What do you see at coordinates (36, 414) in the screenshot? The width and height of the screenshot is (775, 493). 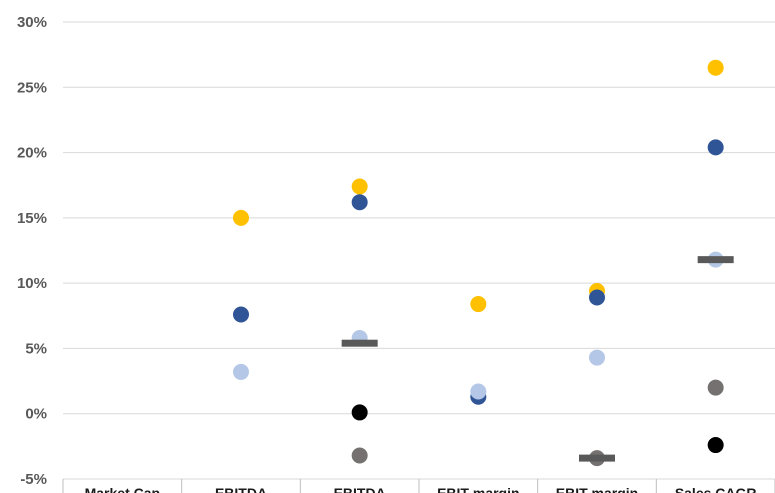 I see `y-tick-label: 0%` at bounding box center [36, 414].